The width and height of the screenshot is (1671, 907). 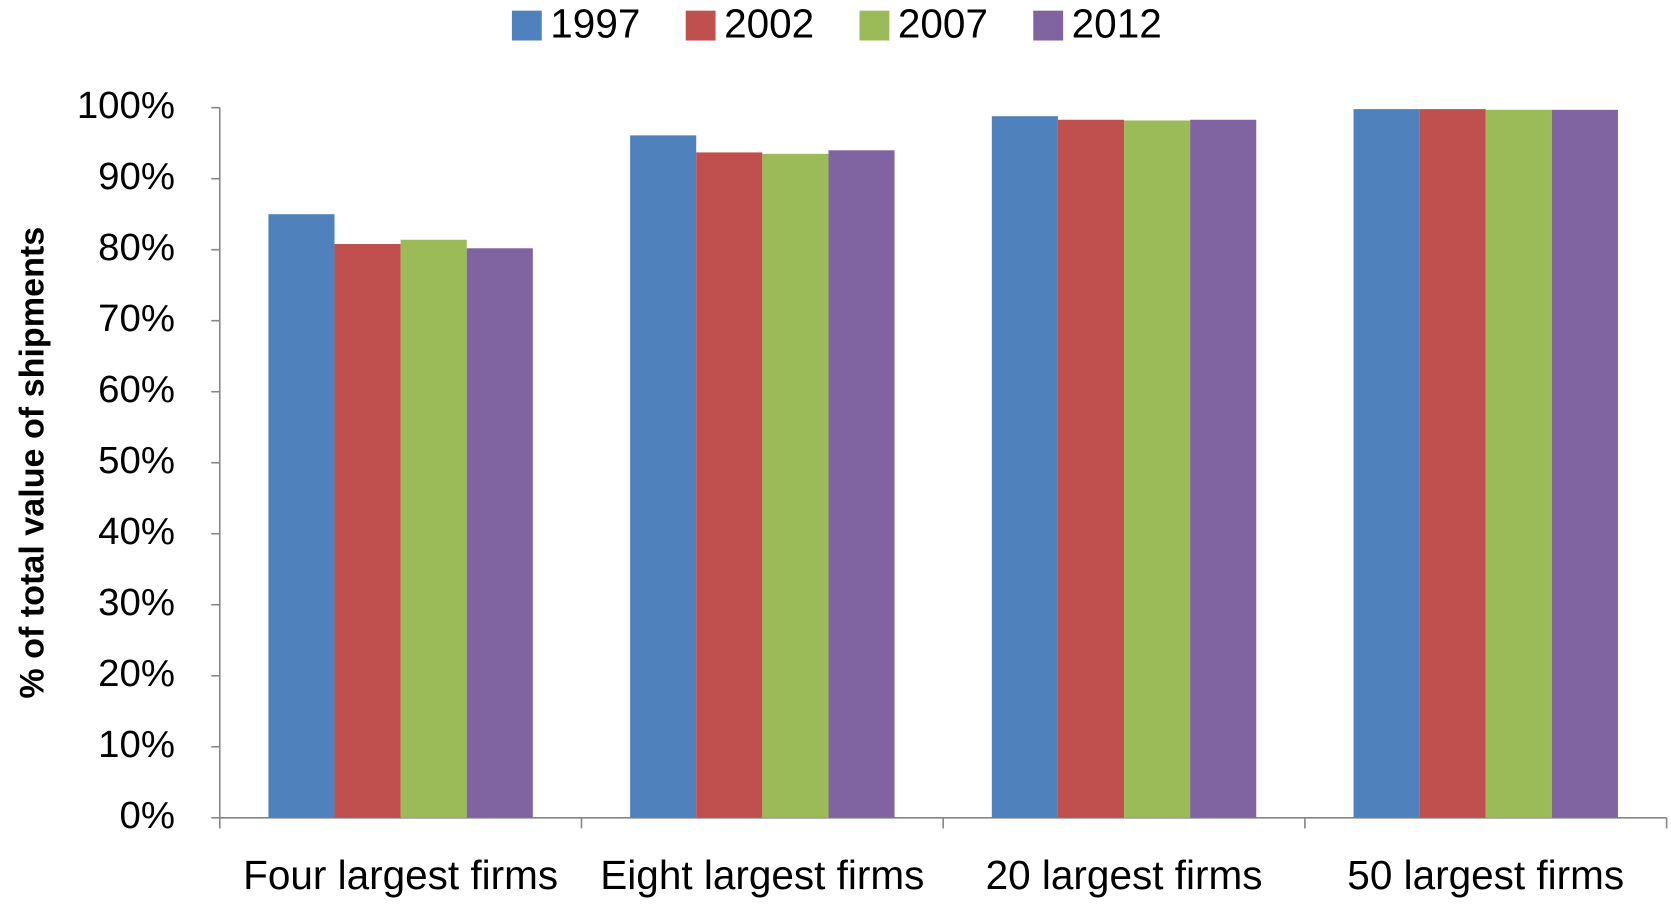 What do you see at coordinates (136, 389) in the screenshot?
I see `y-tick-label: 60%` at bounding box center [136, 389].